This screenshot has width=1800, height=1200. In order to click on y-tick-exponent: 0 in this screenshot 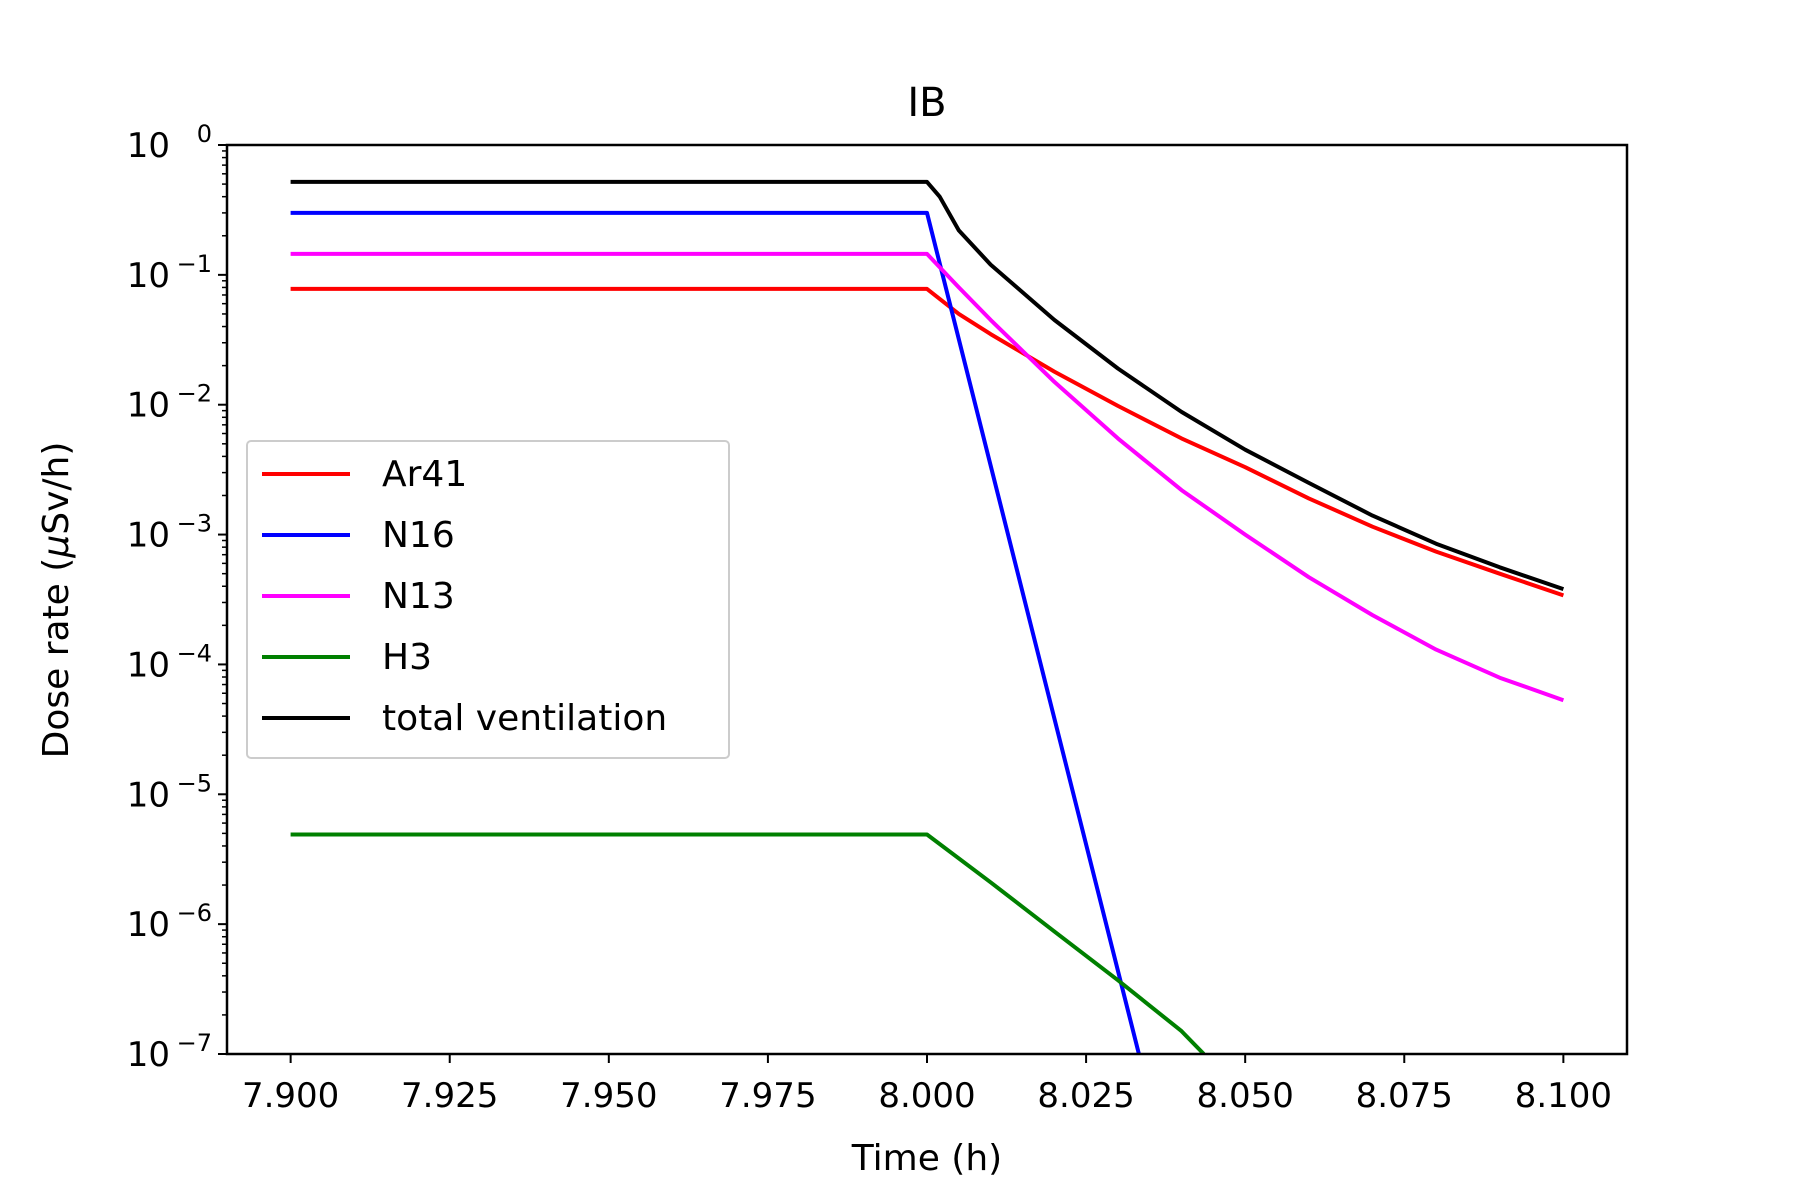, I will do `click(204, 134)`.